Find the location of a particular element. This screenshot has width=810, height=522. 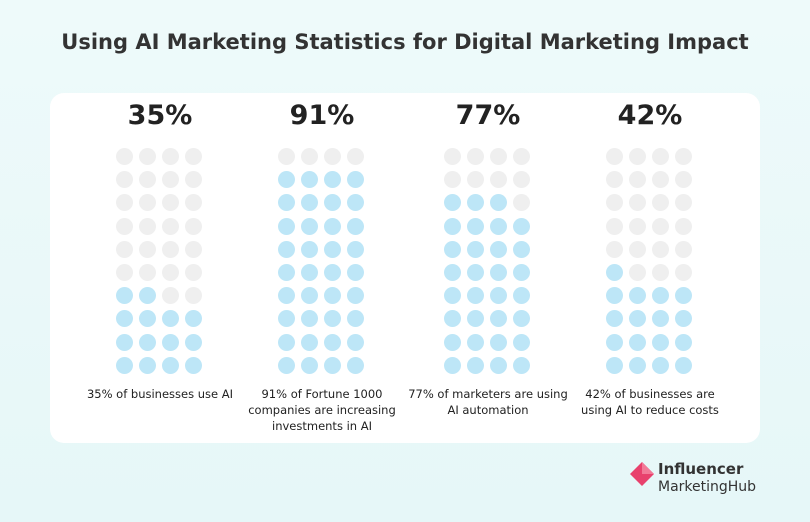

value-label: 91% is located at coordinates (322, 115).